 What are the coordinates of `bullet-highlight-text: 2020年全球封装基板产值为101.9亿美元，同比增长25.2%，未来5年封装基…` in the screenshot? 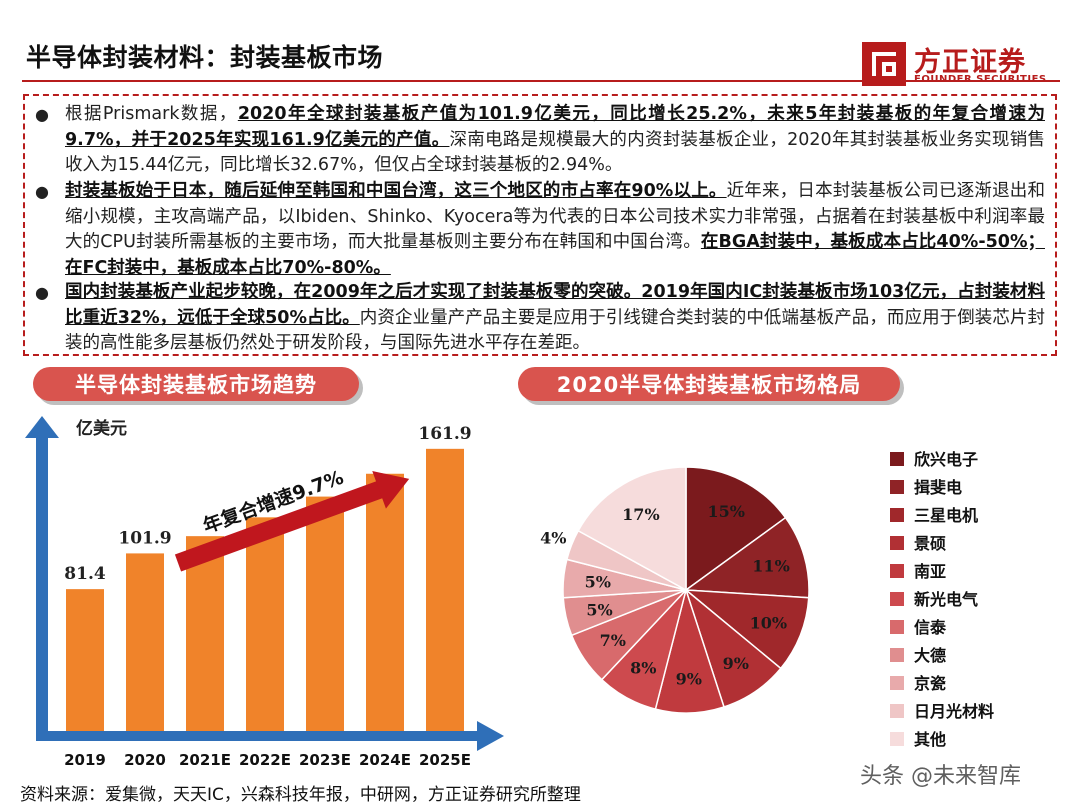 It's located at (555, 127).